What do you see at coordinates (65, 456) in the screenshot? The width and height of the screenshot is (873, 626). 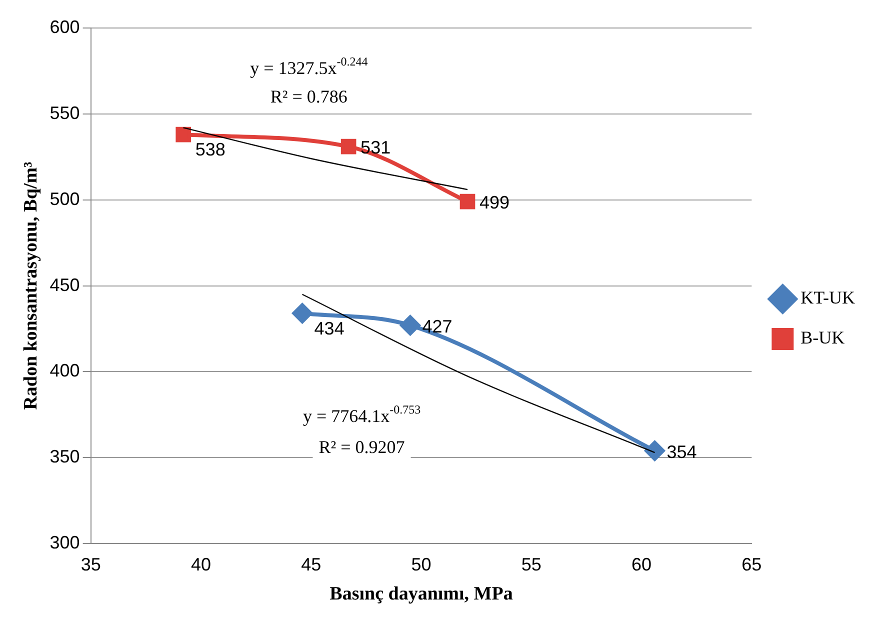 I see `y-tick-label: 350` at bounding box center [65, 456].